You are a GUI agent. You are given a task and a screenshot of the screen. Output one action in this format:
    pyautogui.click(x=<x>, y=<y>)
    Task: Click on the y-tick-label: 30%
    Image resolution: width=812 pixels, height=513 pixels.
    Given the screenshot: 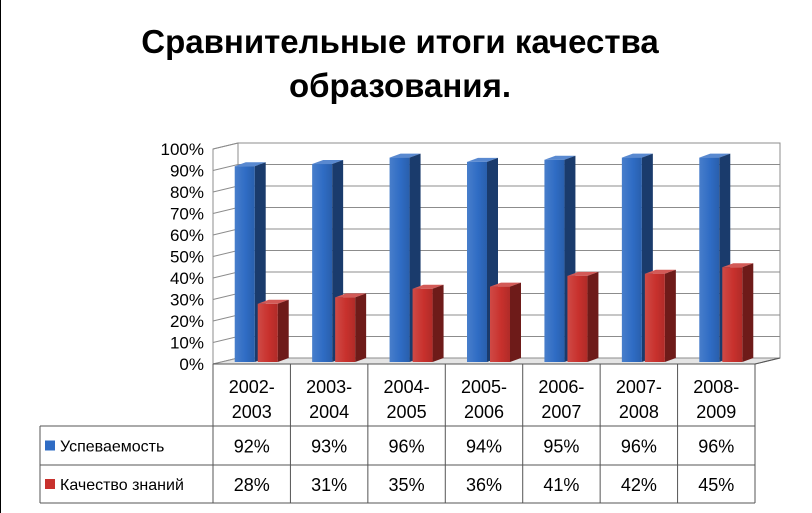 What is the action you would take?
    pyautogui.click(x=187, y=300)
    